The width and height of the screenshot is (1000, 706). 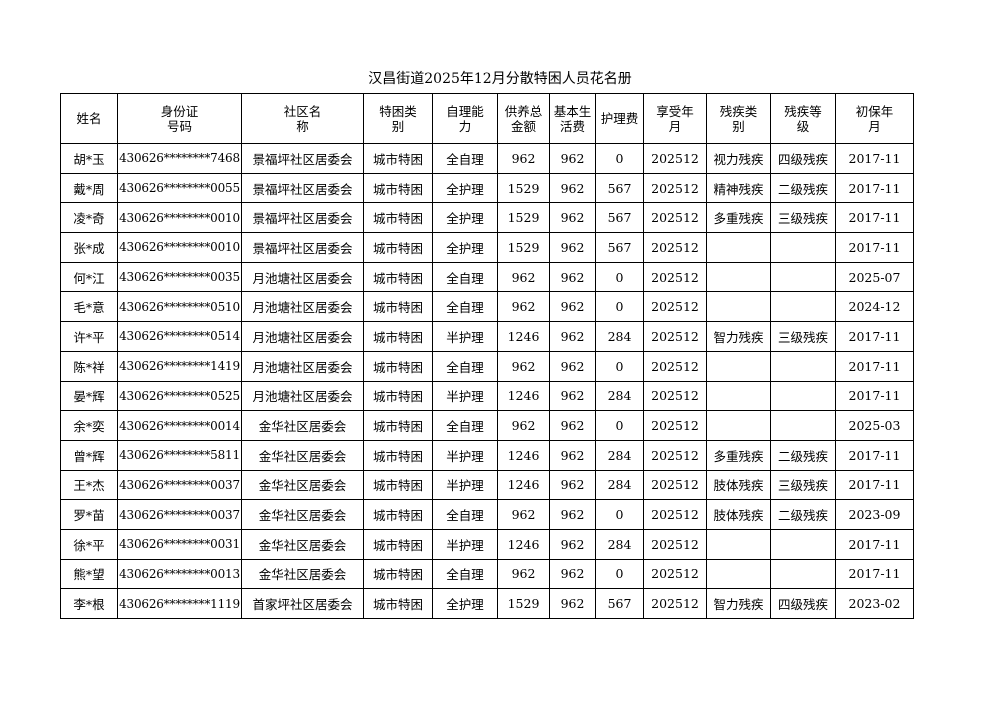 What do you see at coordinates (738, 118) in the screenshot?
I see `column-header-text: 残疾类别` at bounding box center [738, 118].